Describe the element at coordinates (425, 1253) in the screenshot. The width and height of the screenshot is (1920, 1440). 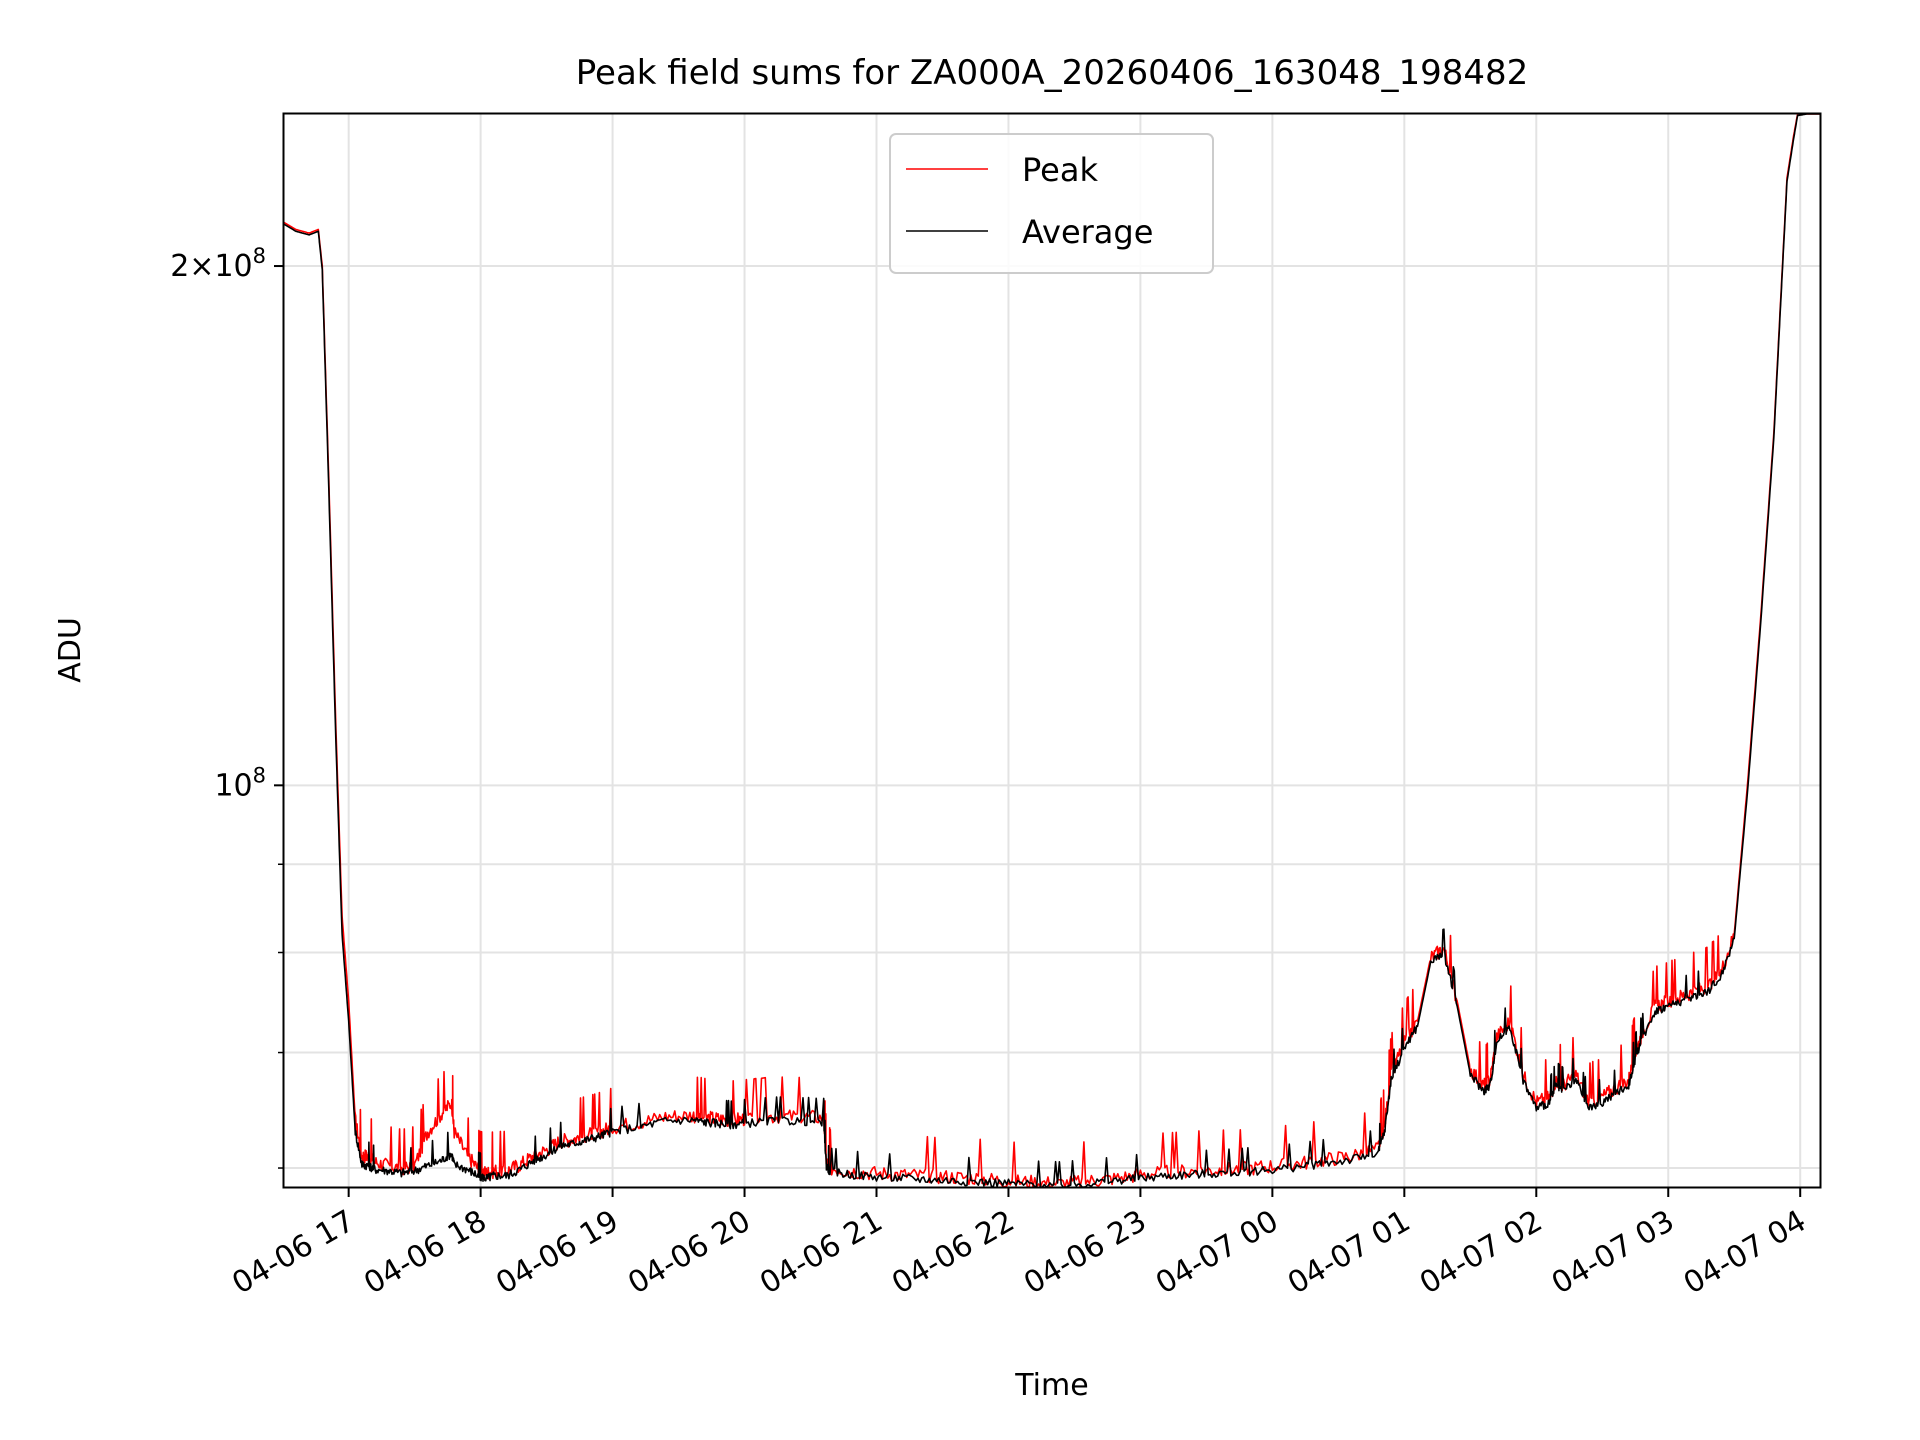
I see `x-tick-label: 04-06 18` at that location.